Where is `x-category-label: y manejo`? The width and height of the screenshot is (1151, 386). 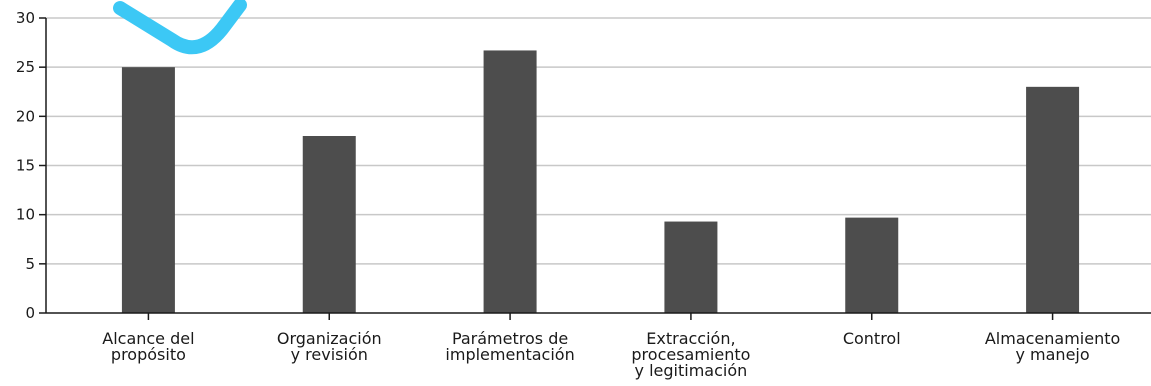
x-category-label: y manejo is located at coordinates (1052, 354).